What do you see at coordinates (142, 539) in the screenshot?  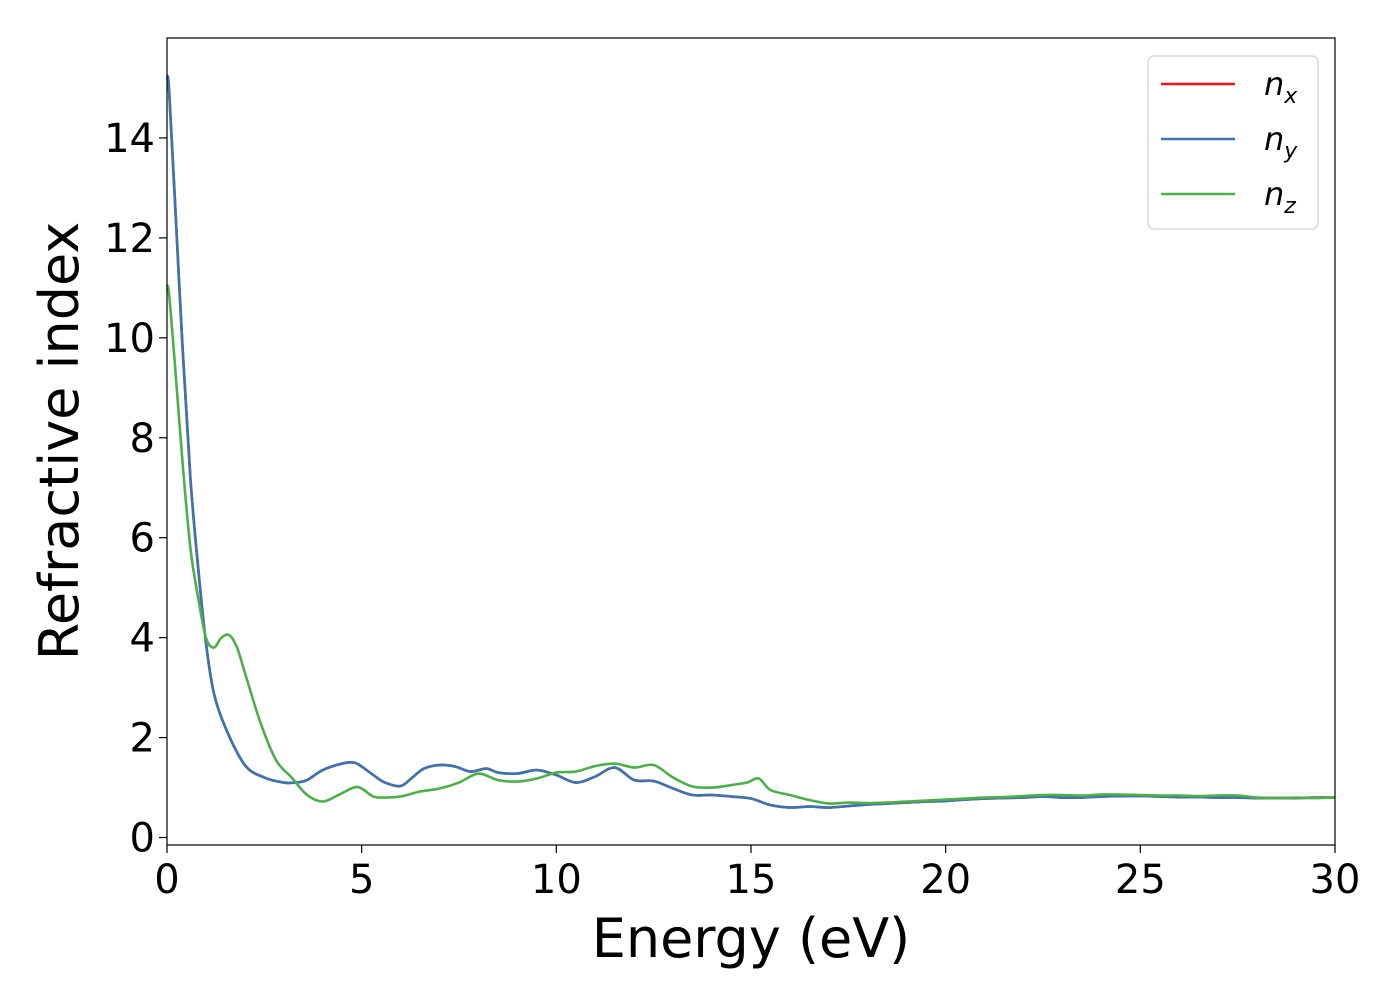 I see `y-tick-label: 6` at bounding box center [142, 539].